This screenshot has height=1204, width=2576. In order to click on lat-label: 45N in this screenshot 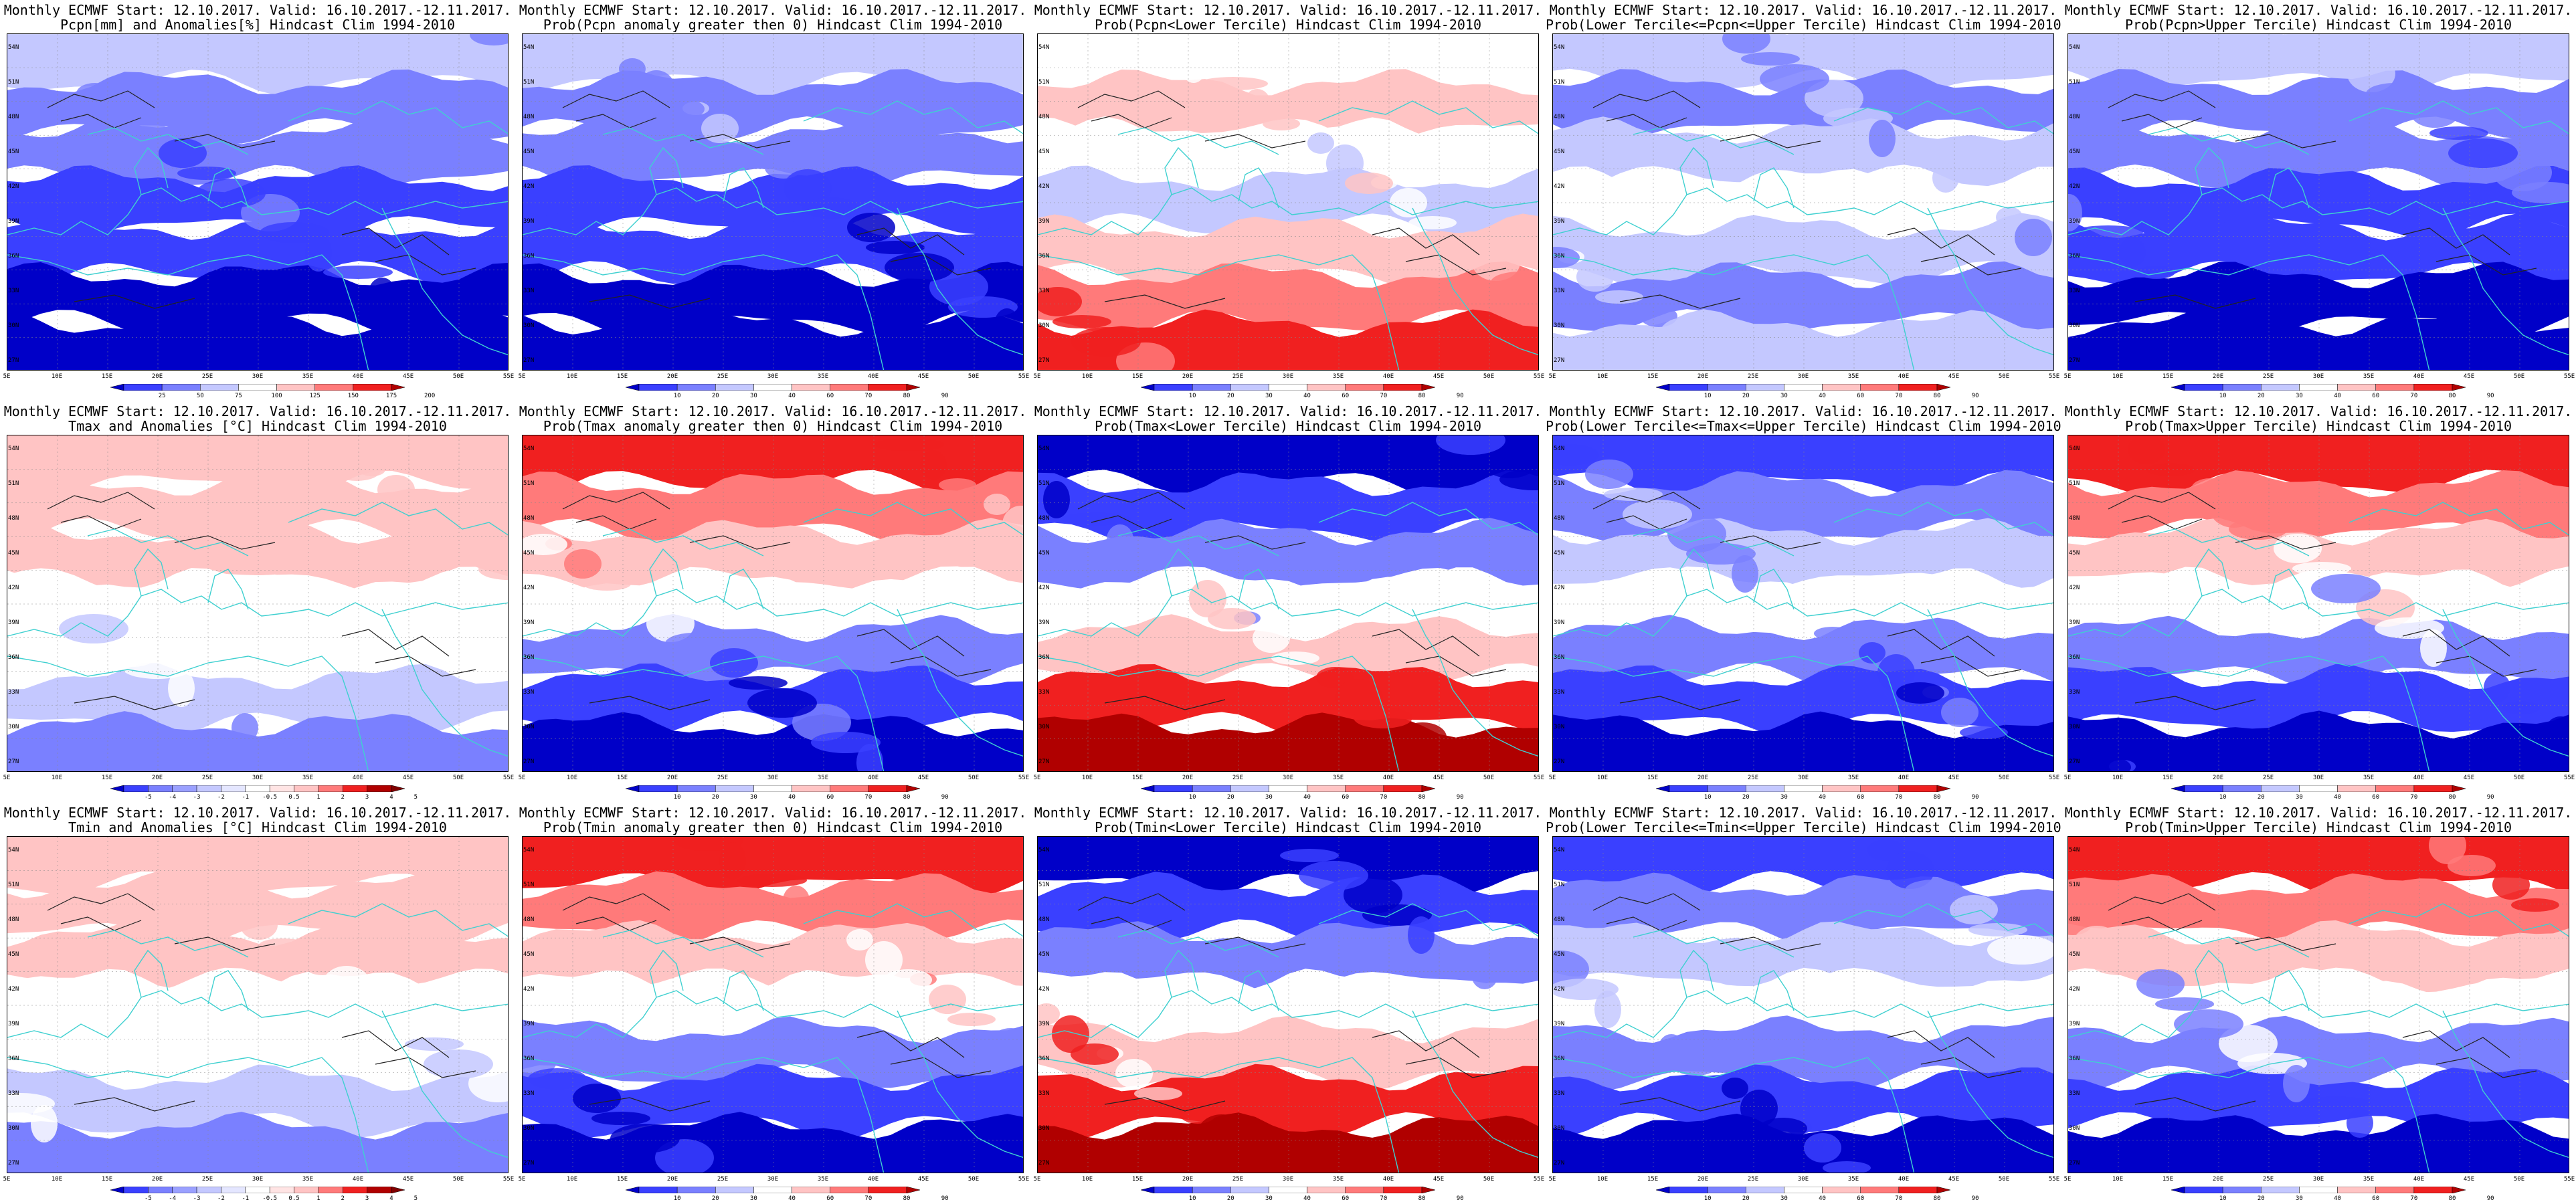, I will do `click(529, 954)`.